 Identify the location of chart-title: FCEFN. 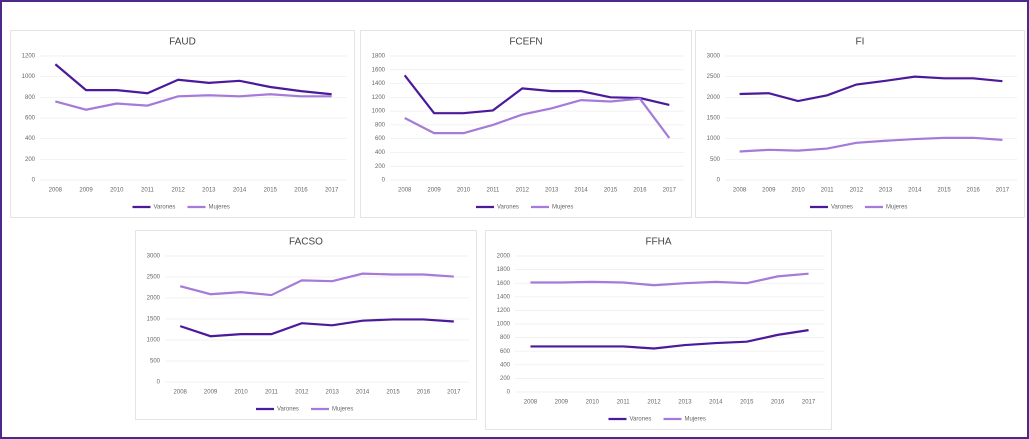
(525, 42).